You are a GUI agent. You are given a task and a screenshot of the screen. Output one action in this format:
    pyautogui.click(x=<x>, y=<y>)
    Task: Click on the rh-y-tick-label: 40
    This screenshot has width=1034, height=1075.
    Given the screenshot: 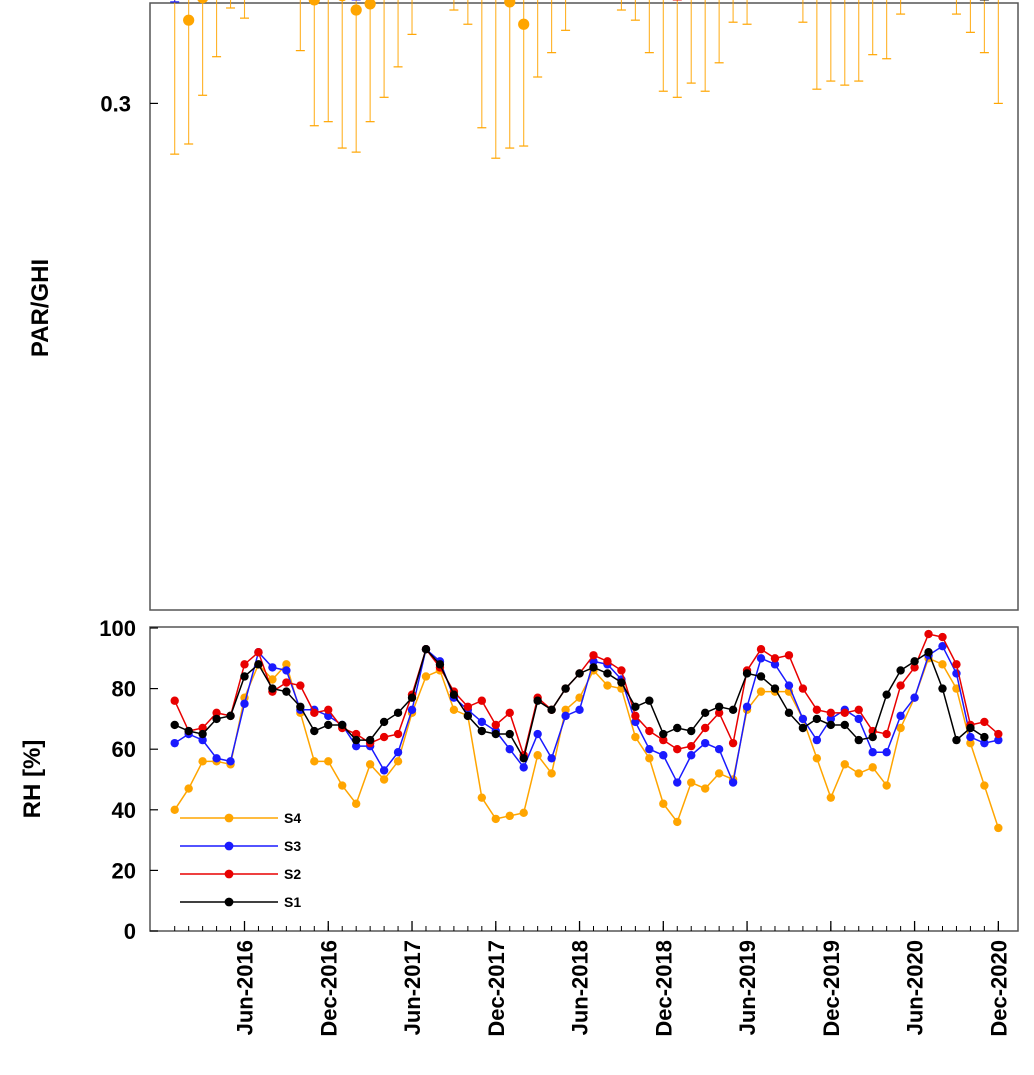 What is the action you would take?
    pyautogui.click(x=124, y=810)
    